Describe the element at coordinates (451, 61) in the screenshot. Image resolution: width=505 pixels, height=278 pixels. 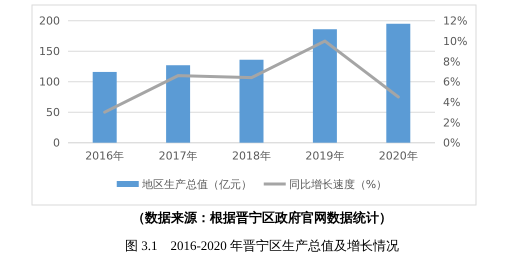
I see `y2-tick-label: 8%` at that location.